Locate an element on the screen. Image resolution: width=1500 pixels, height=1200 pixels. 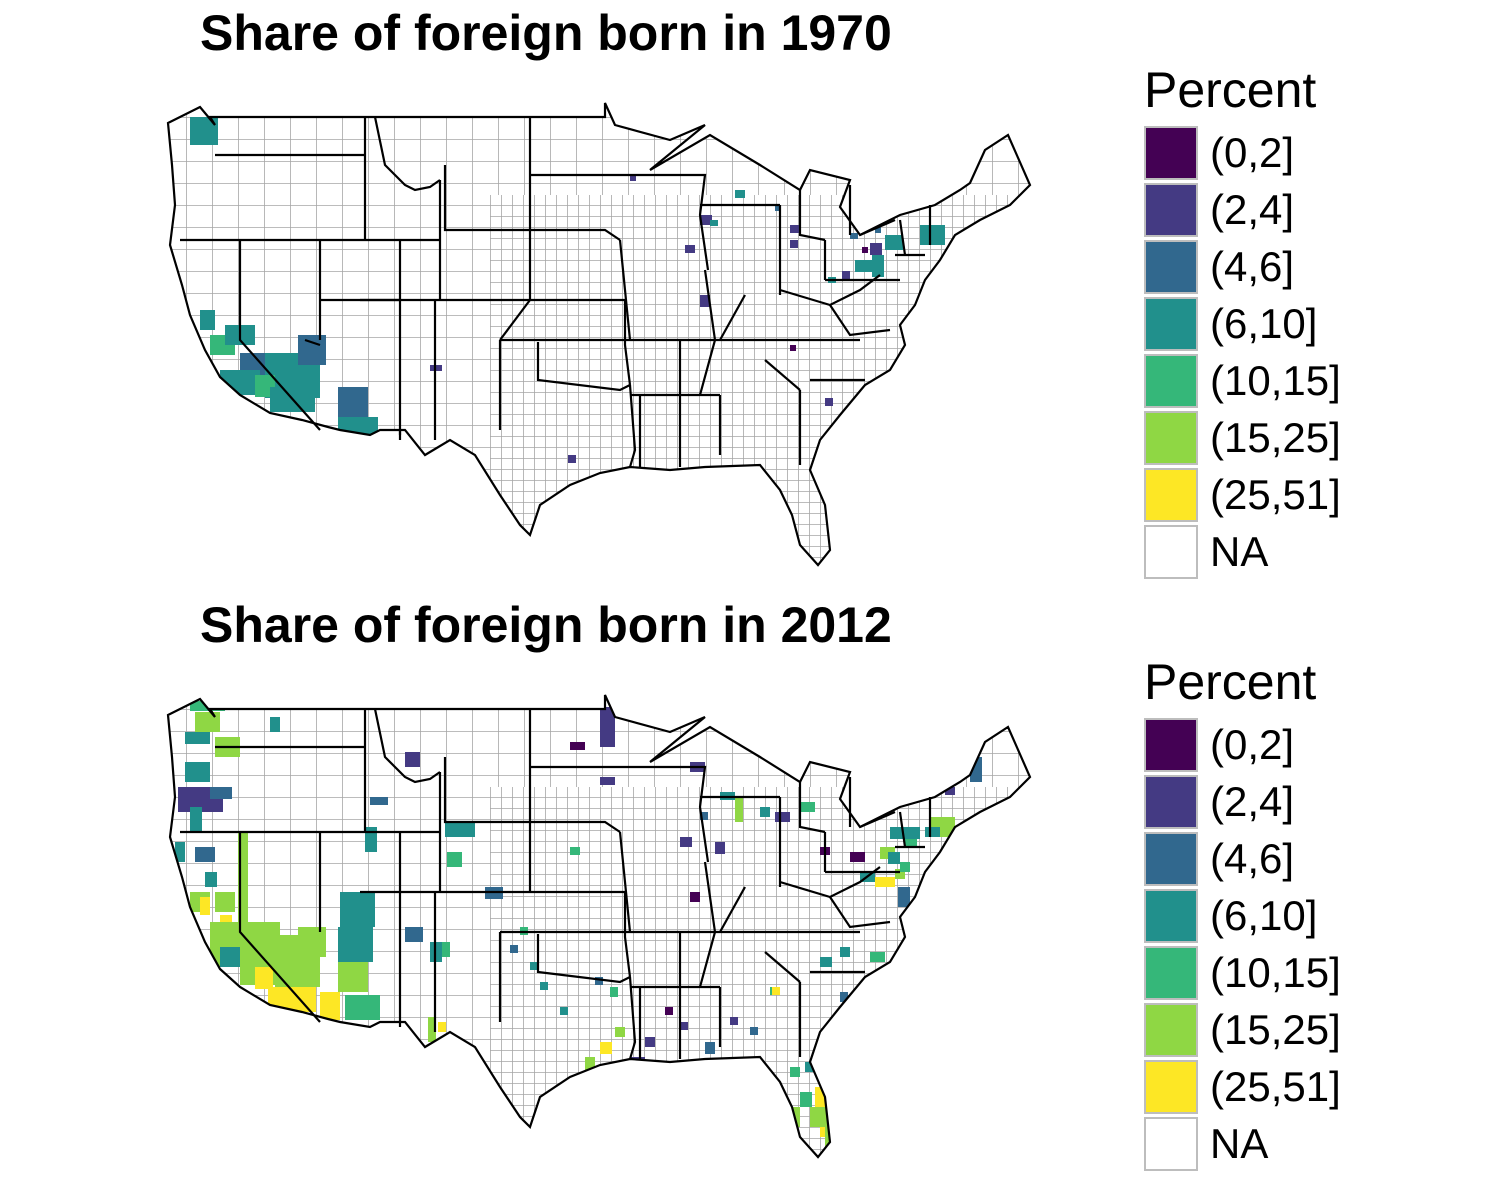
map-title-1970: Share of foreign born in 1970 is located at coordinates (546, 33).